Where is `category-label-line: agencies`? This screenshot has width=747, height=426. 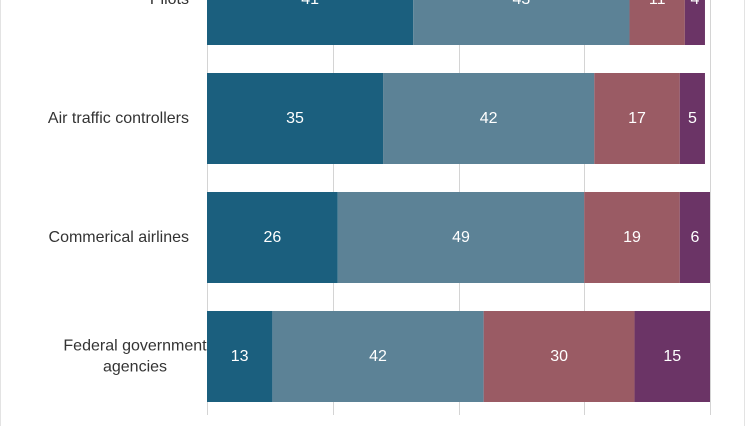 category-label-line: agencies is located at coordinates (135, 367).